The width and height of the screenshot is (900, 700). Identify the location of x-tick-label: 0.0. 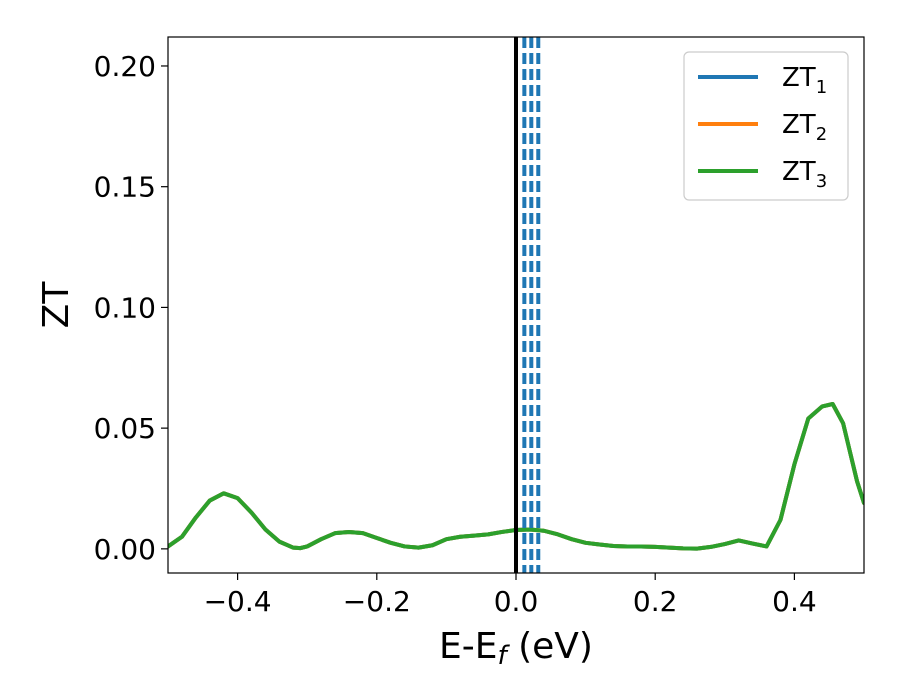
(516, 601).